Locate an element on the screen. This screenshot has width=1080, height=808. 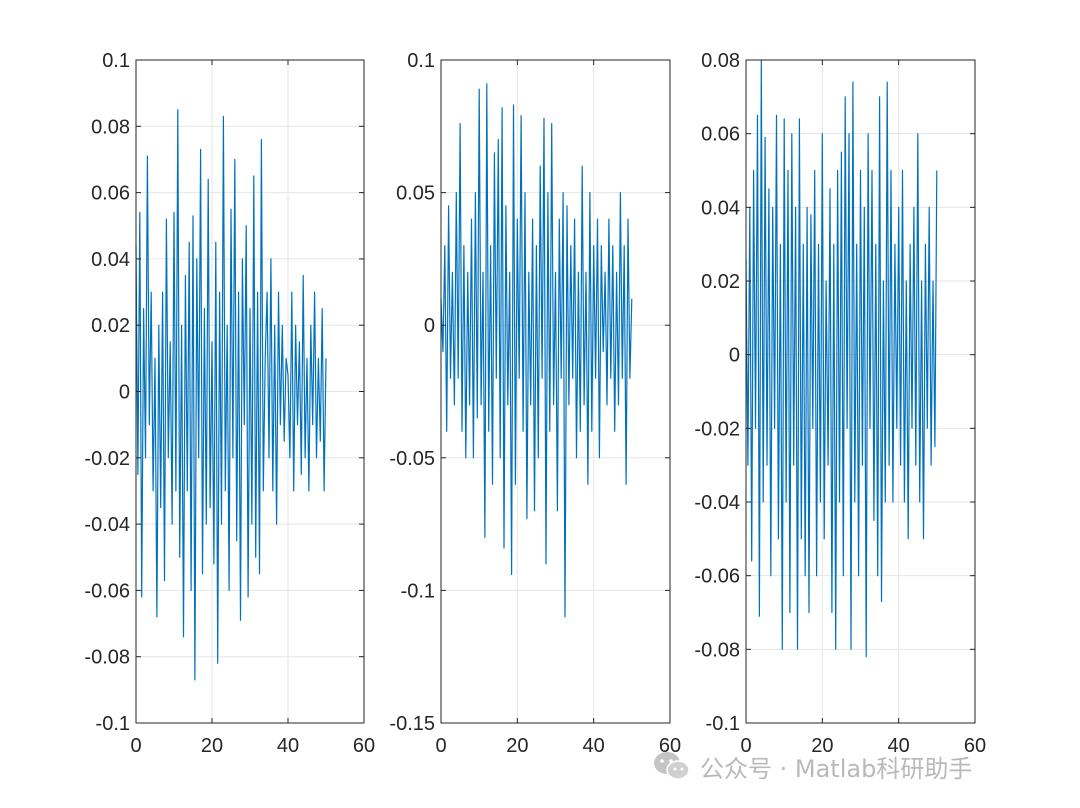
y-tick-label: -0.05 is located at coordinates (412, 459).